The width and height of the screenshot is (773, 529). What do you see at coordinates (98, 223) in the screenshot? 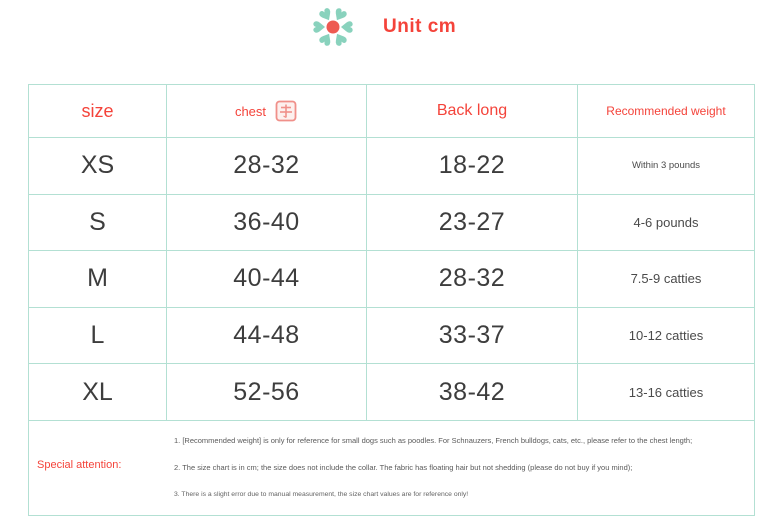
I see `size-cell: S` at bounding box center [98, 223].